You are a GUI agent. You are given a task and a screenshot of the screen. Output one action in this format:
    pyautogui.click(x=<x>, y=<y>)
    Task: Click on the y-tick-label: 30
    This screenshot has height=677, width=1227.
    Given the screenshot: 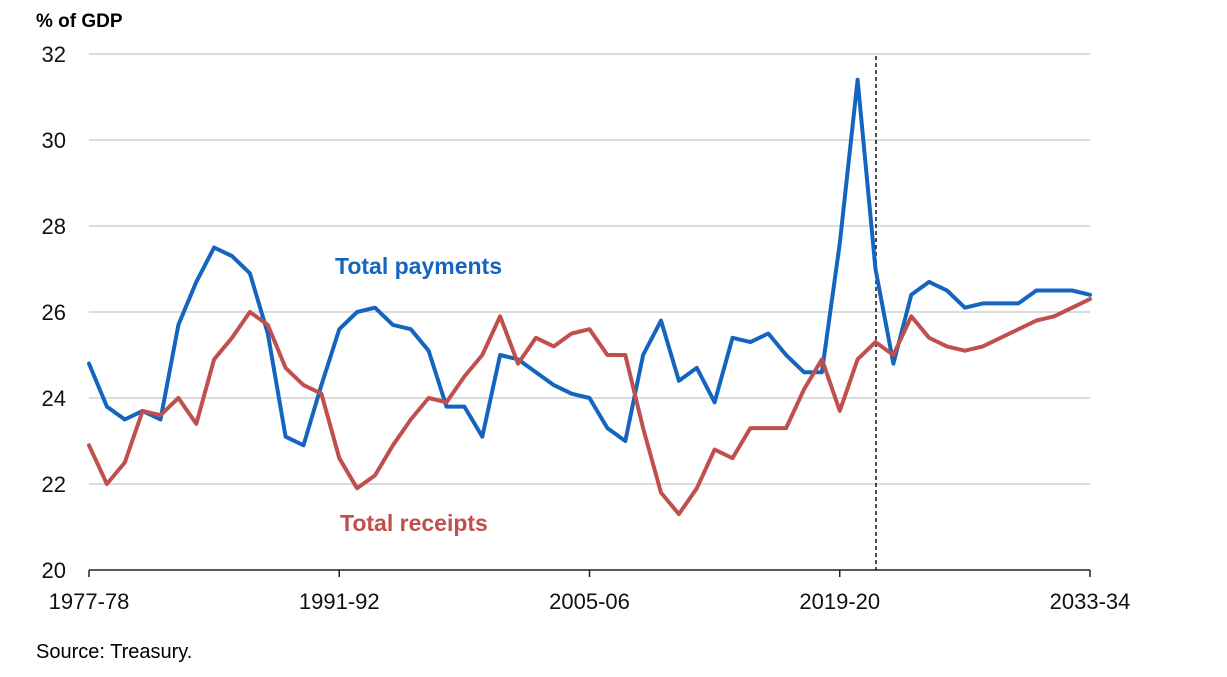 What is the action you would take?
    pyautogui.click(x=54, y=140)
    